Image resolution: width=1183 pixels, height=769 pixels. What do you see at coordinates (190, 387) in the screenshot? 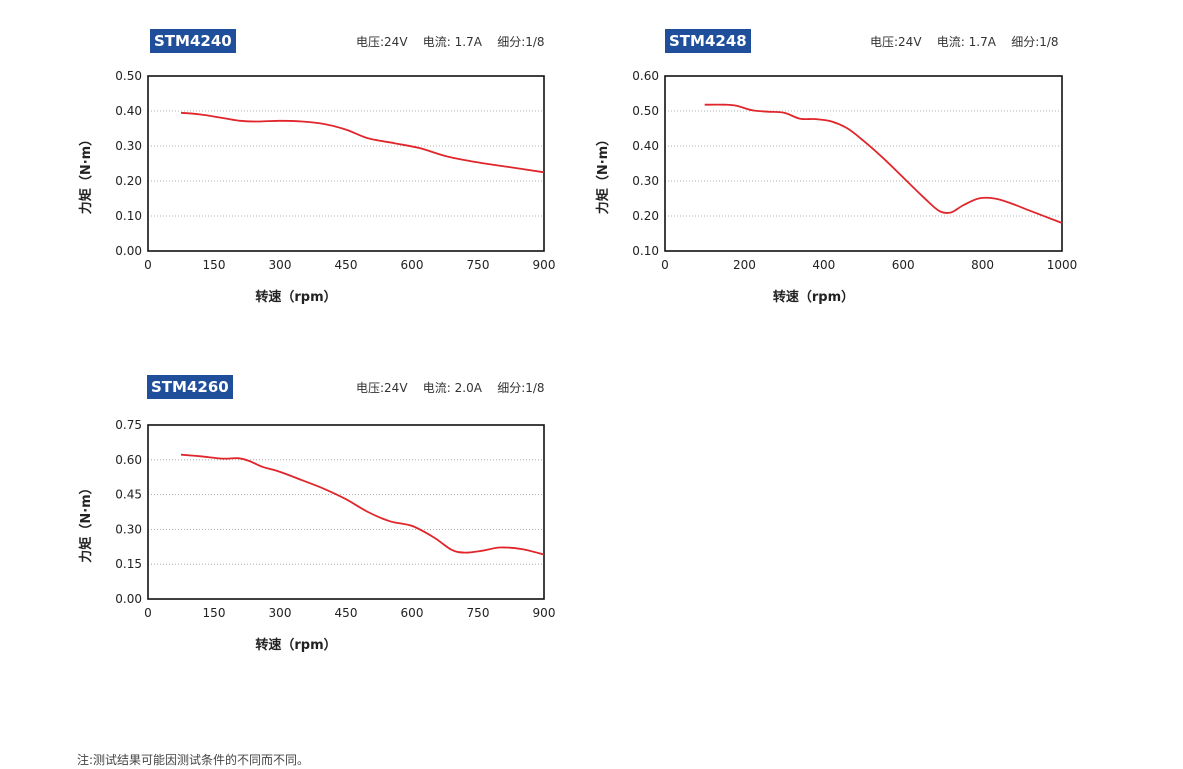
I see `model-badge: STM4260` at bounding box center [190, 387].